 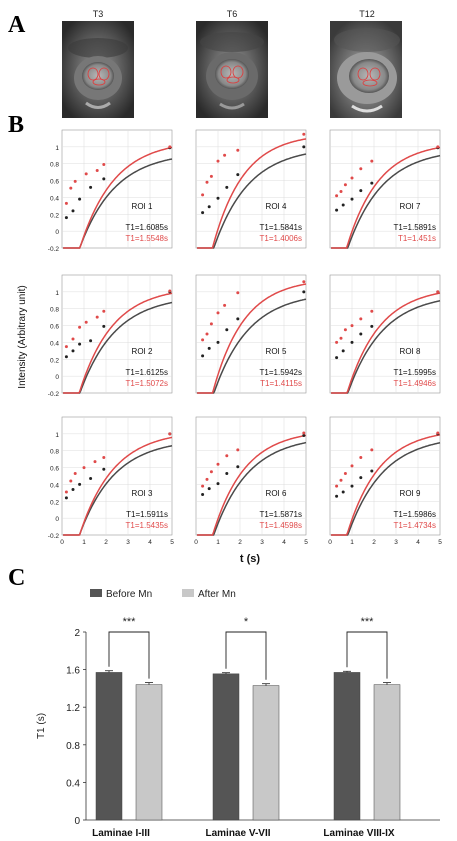 What do you see at coordinates (281, 238) in the screenshot?
I see `t1-after-label: T1=1.4006s` at bounding box center [281, 238].